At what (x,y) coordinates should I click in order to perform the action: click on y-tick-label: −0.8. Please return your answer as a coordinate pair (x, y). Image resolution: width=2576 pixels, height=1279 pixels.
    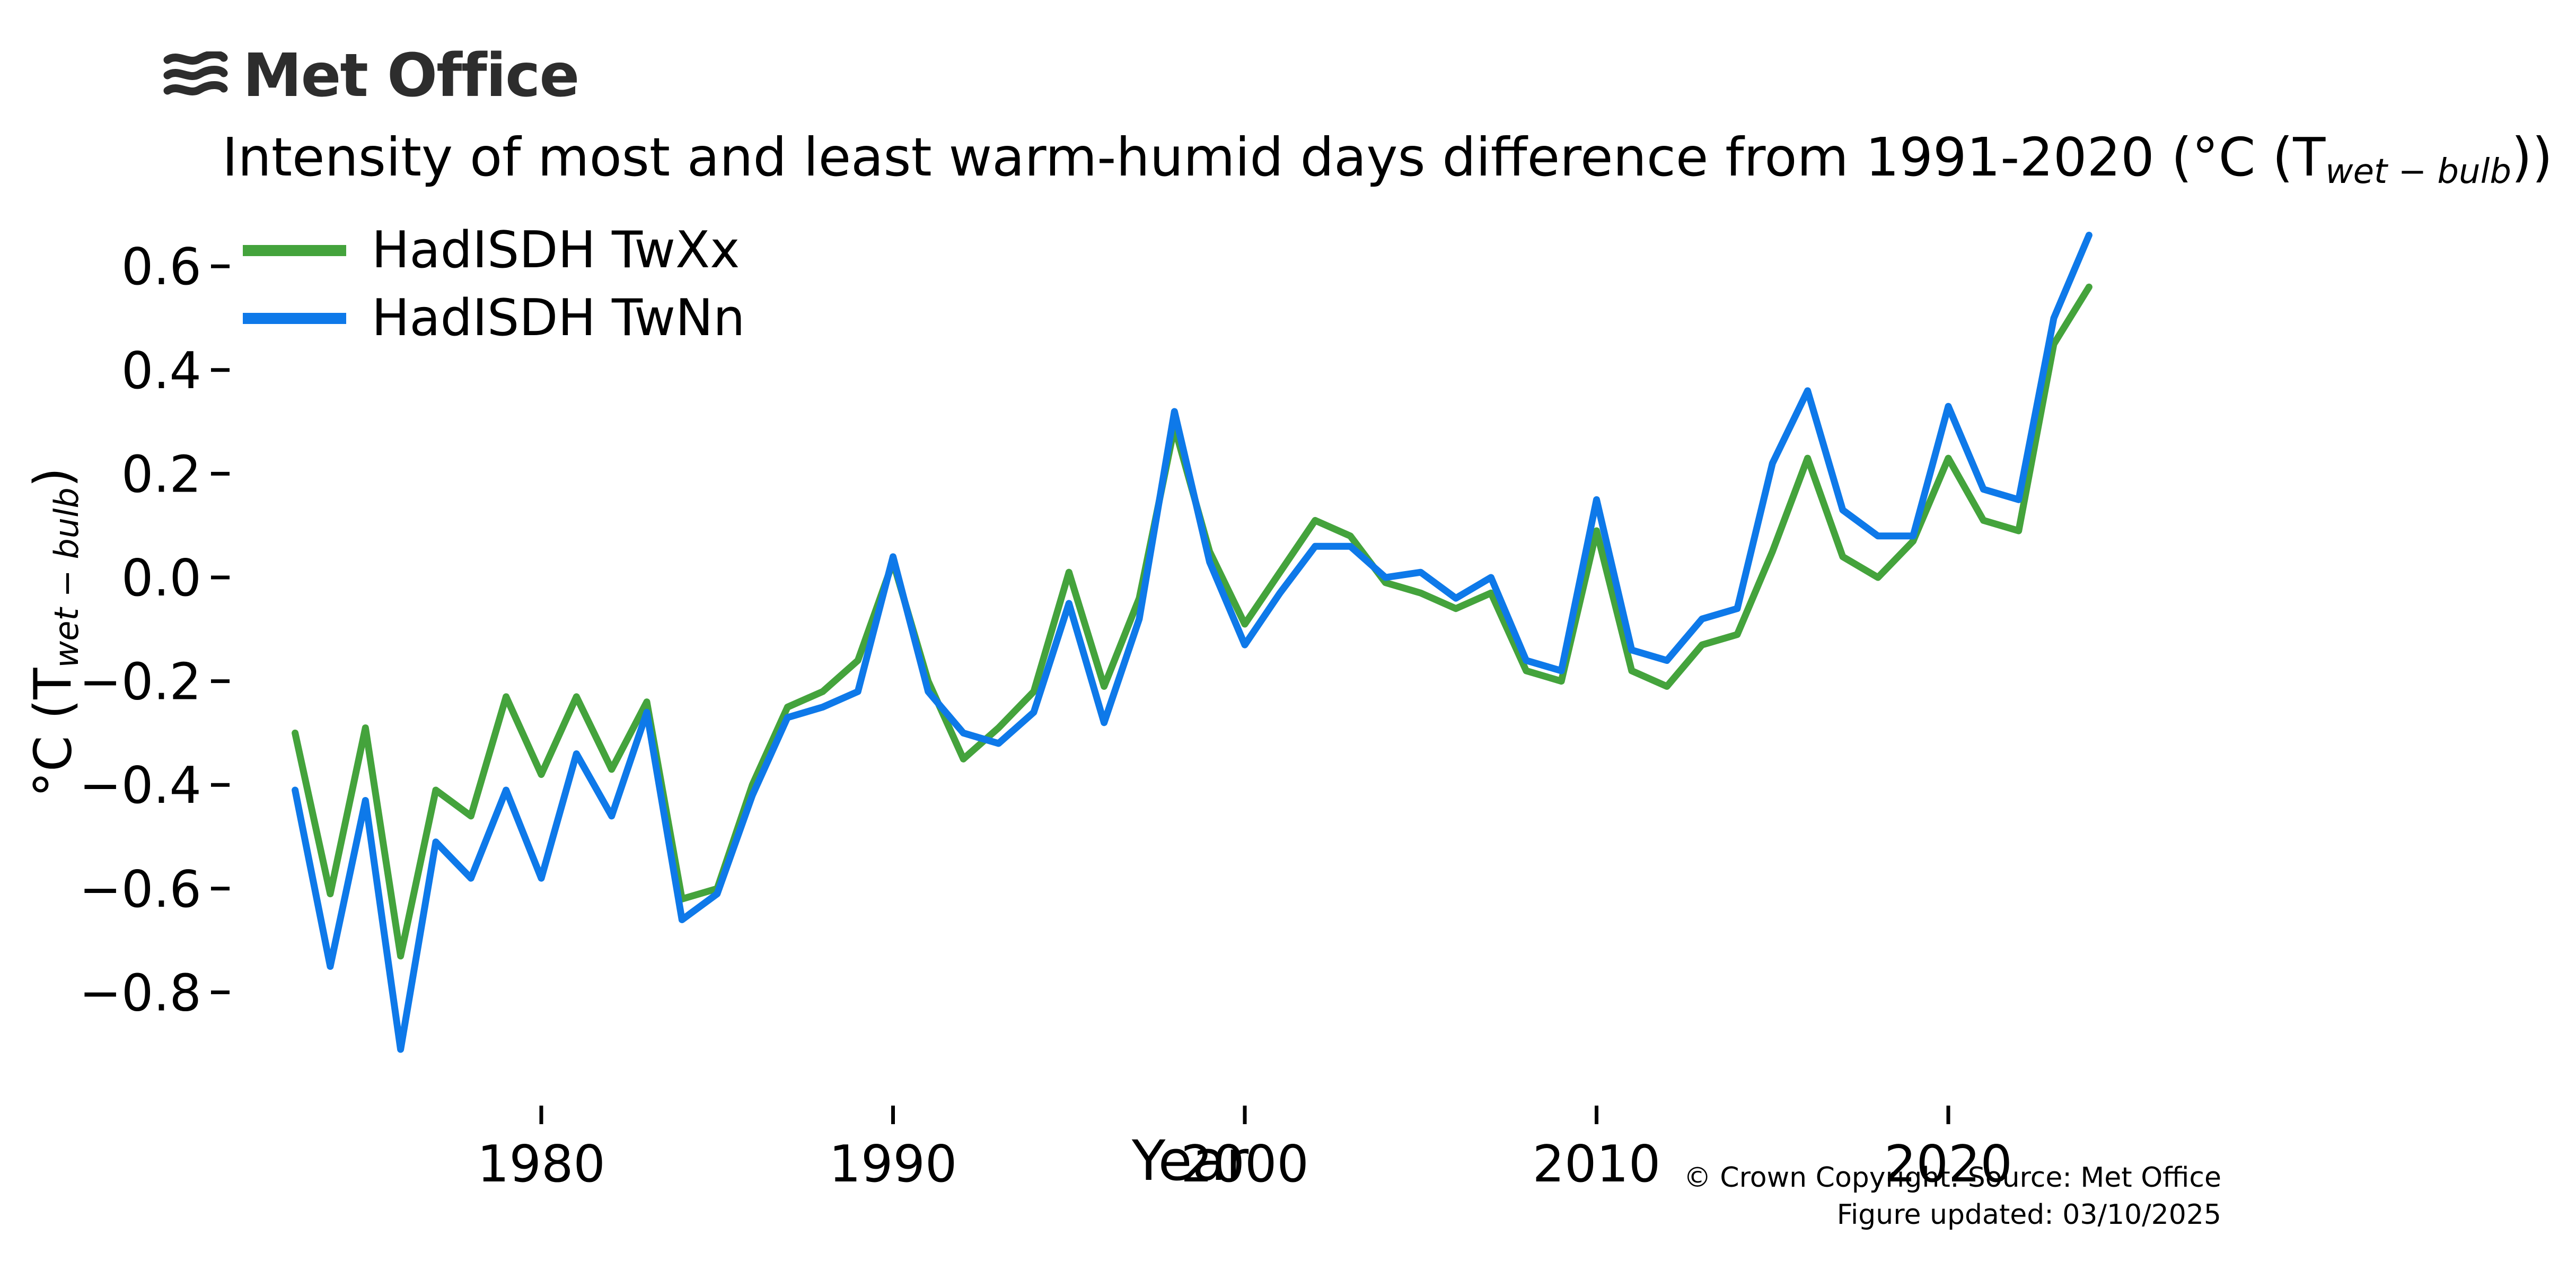
    Looking at the image, I should click on (140, 993).